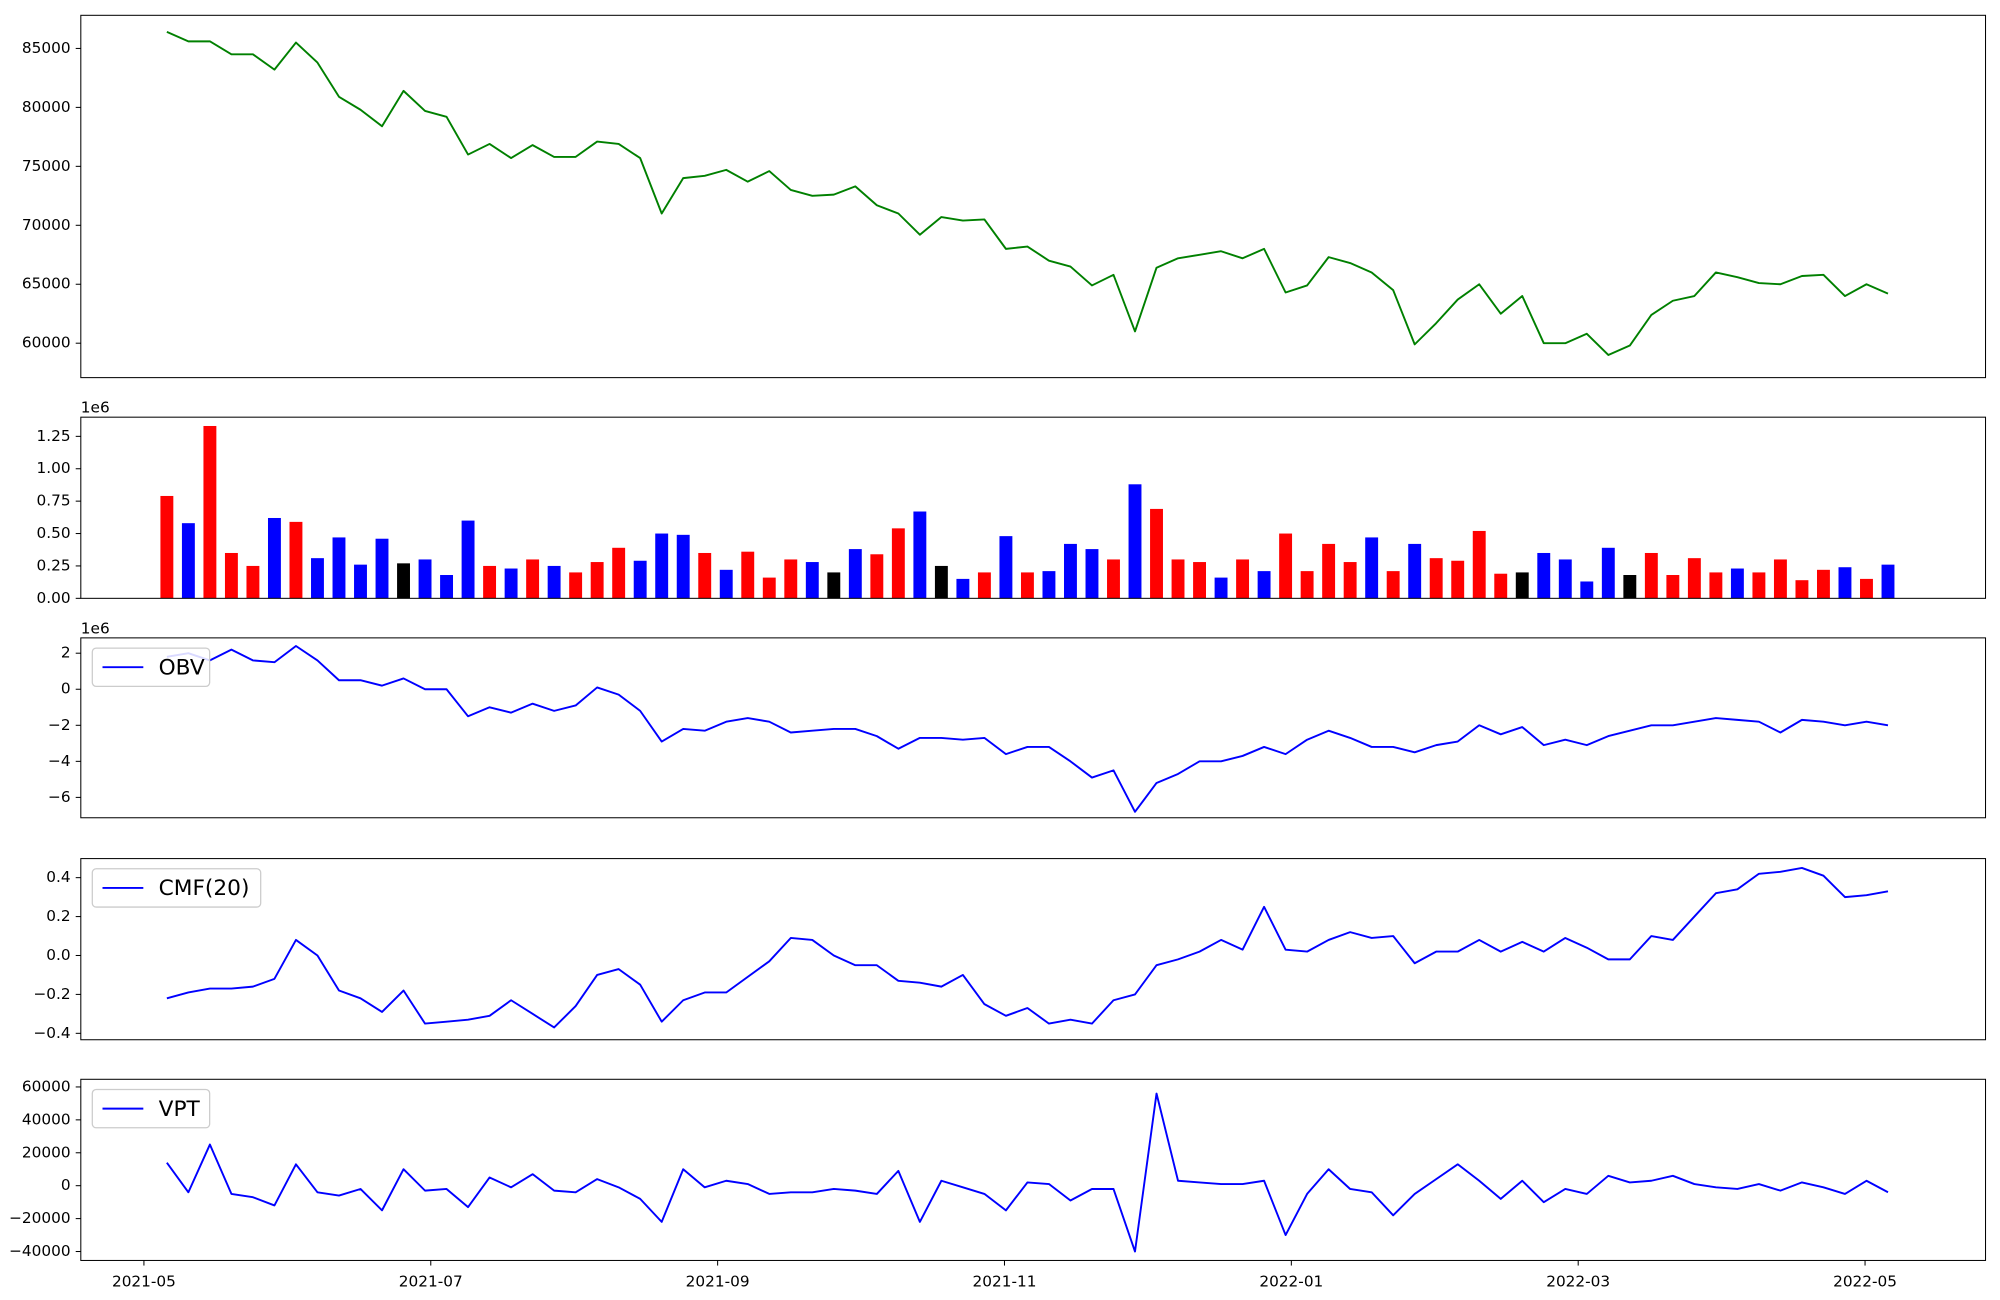 The image size is (2000, 1300). Describe the element at coordinates (182, 667) in the screenshot. I see `legend-label: OBV` at that location.